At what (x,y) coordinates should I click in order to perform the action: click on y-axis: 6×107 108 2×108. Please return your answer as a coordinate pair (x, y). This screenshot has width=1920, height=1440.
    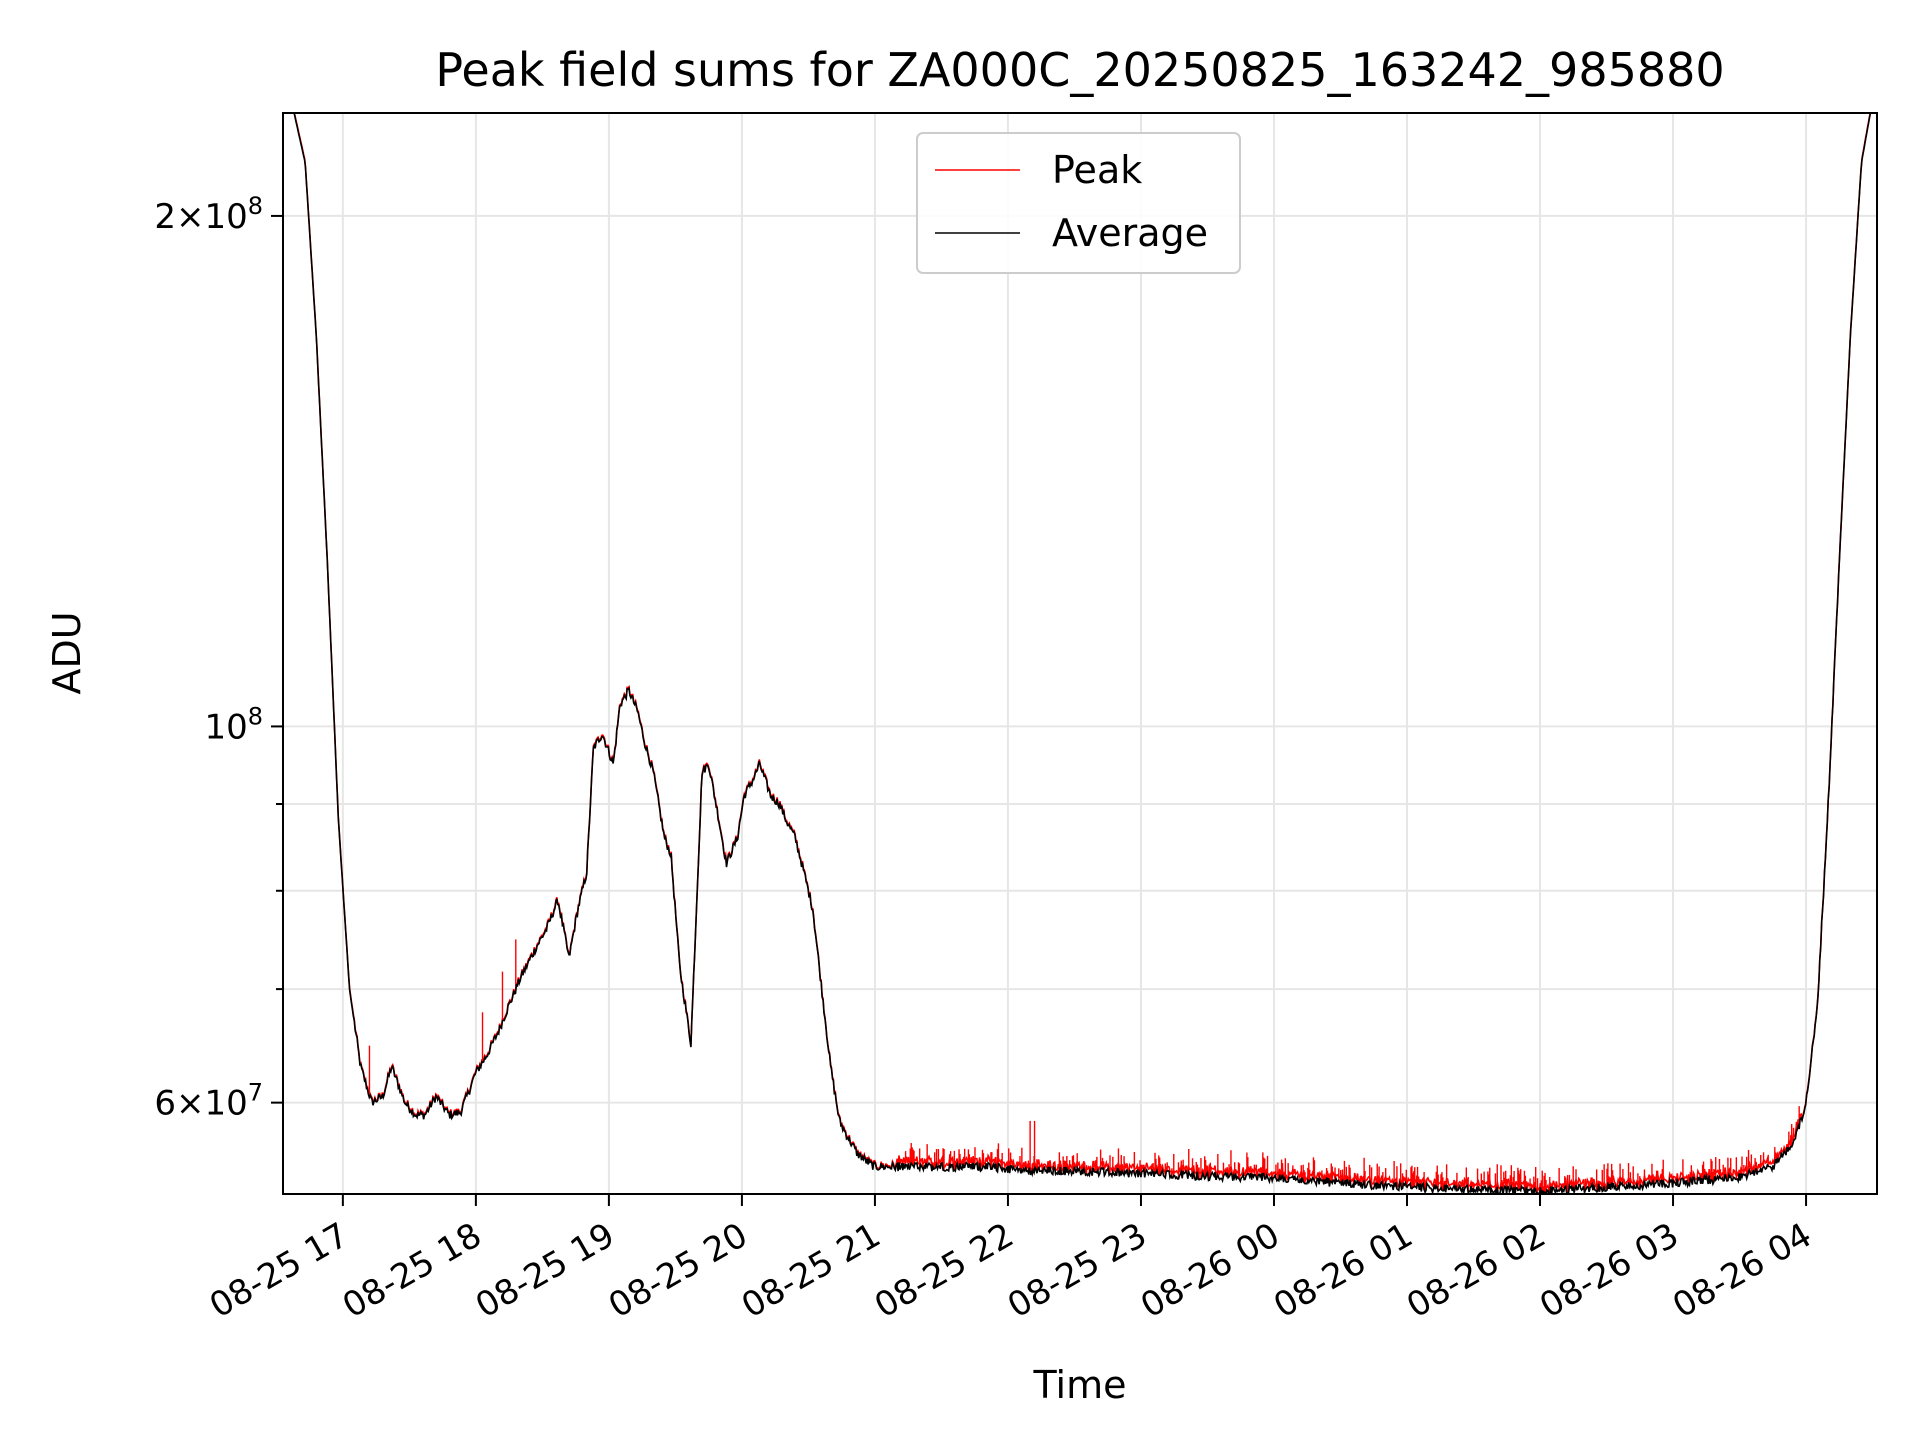
    Looking at the image, I should click on (218, 658).